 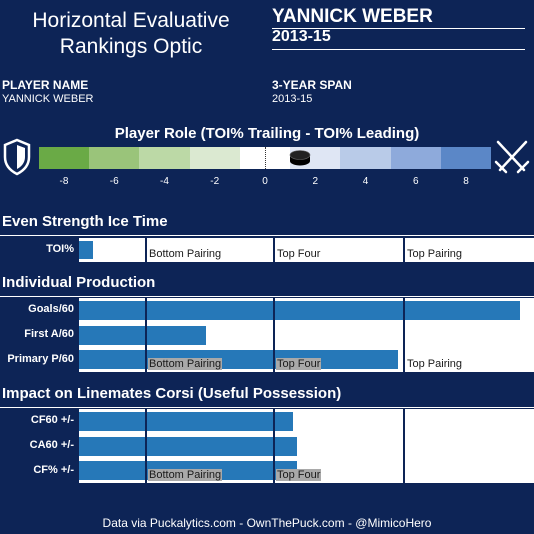 I want to click on role-zero-line, so click(x=265, y=158).